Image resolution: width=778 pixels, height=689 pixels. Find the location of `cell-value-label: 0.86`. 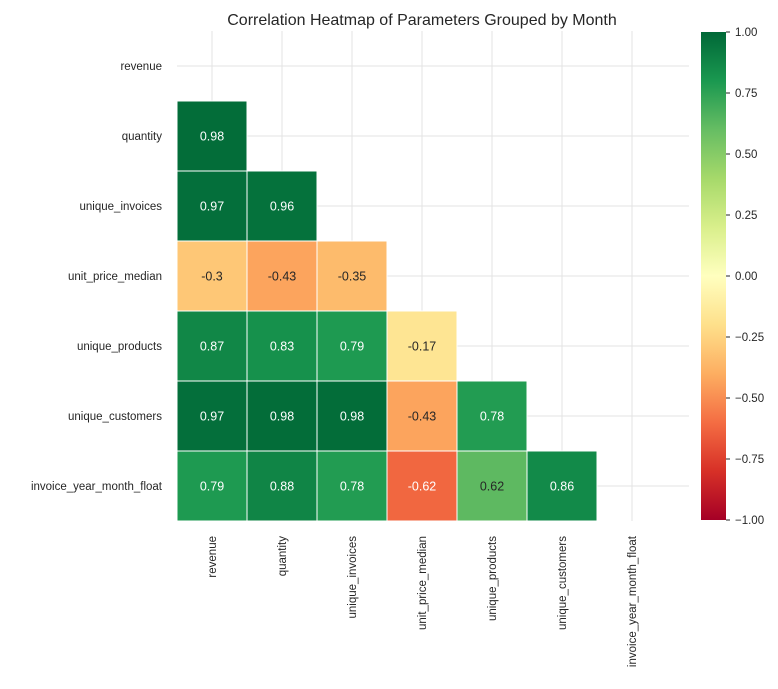

cell-value-label: 0.86 is located at coordinates (562, 487).